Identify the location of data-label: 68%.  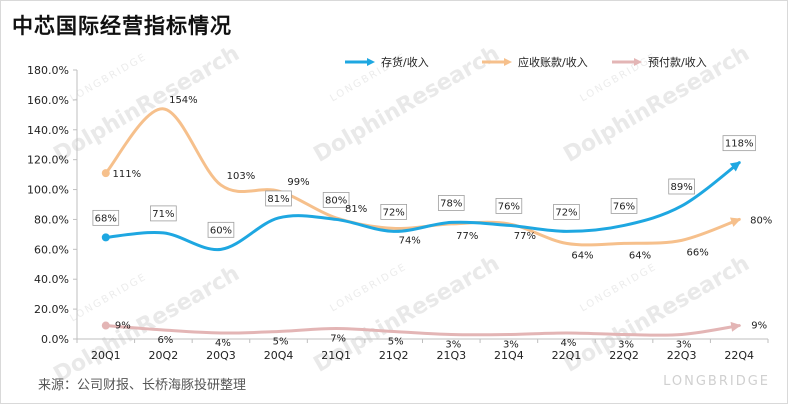
(106, 218).